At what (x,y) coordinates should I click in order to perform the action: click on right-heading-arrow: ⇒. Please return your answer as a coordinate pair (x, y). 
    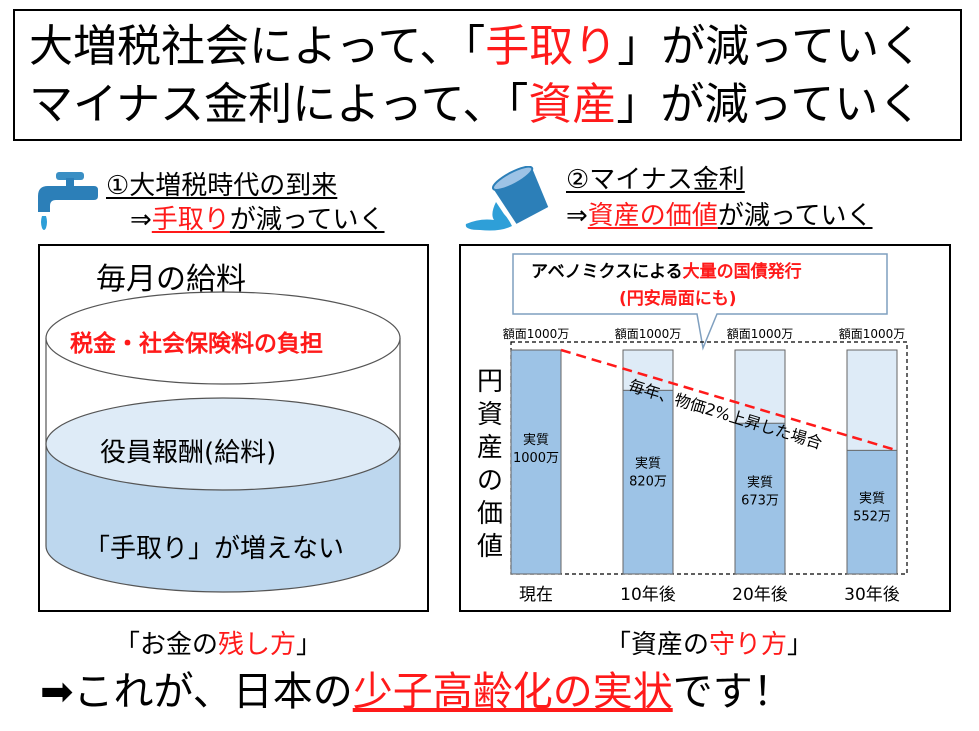
    Looking at the image, I should click on (577, 216).